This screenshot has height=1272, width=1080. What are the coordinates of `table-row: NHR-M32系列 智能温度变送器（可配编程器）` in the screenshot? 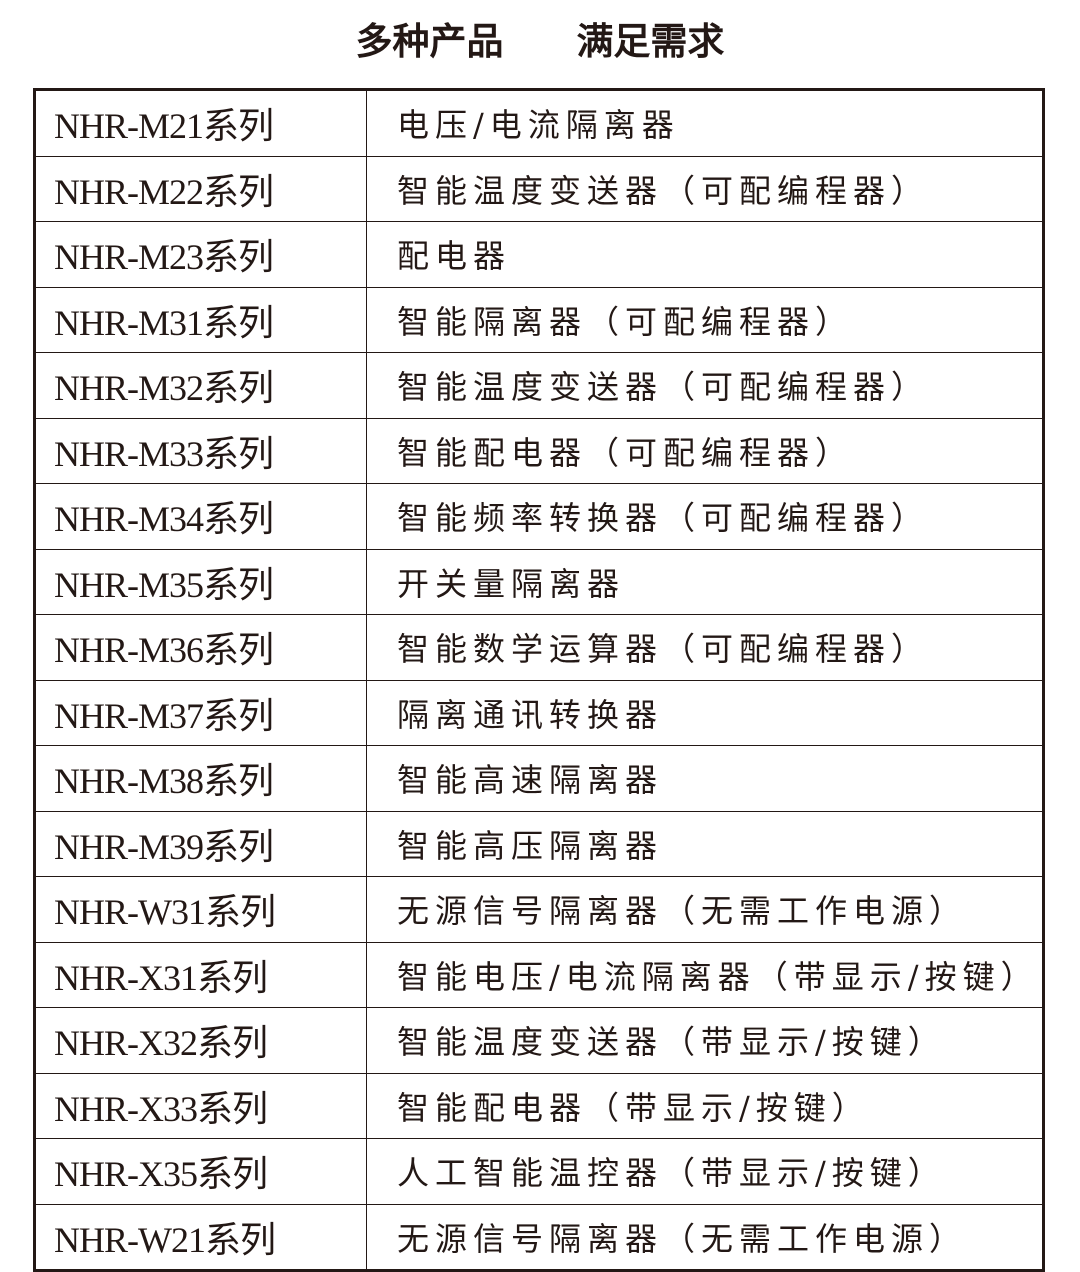 It's located at (539, 385).